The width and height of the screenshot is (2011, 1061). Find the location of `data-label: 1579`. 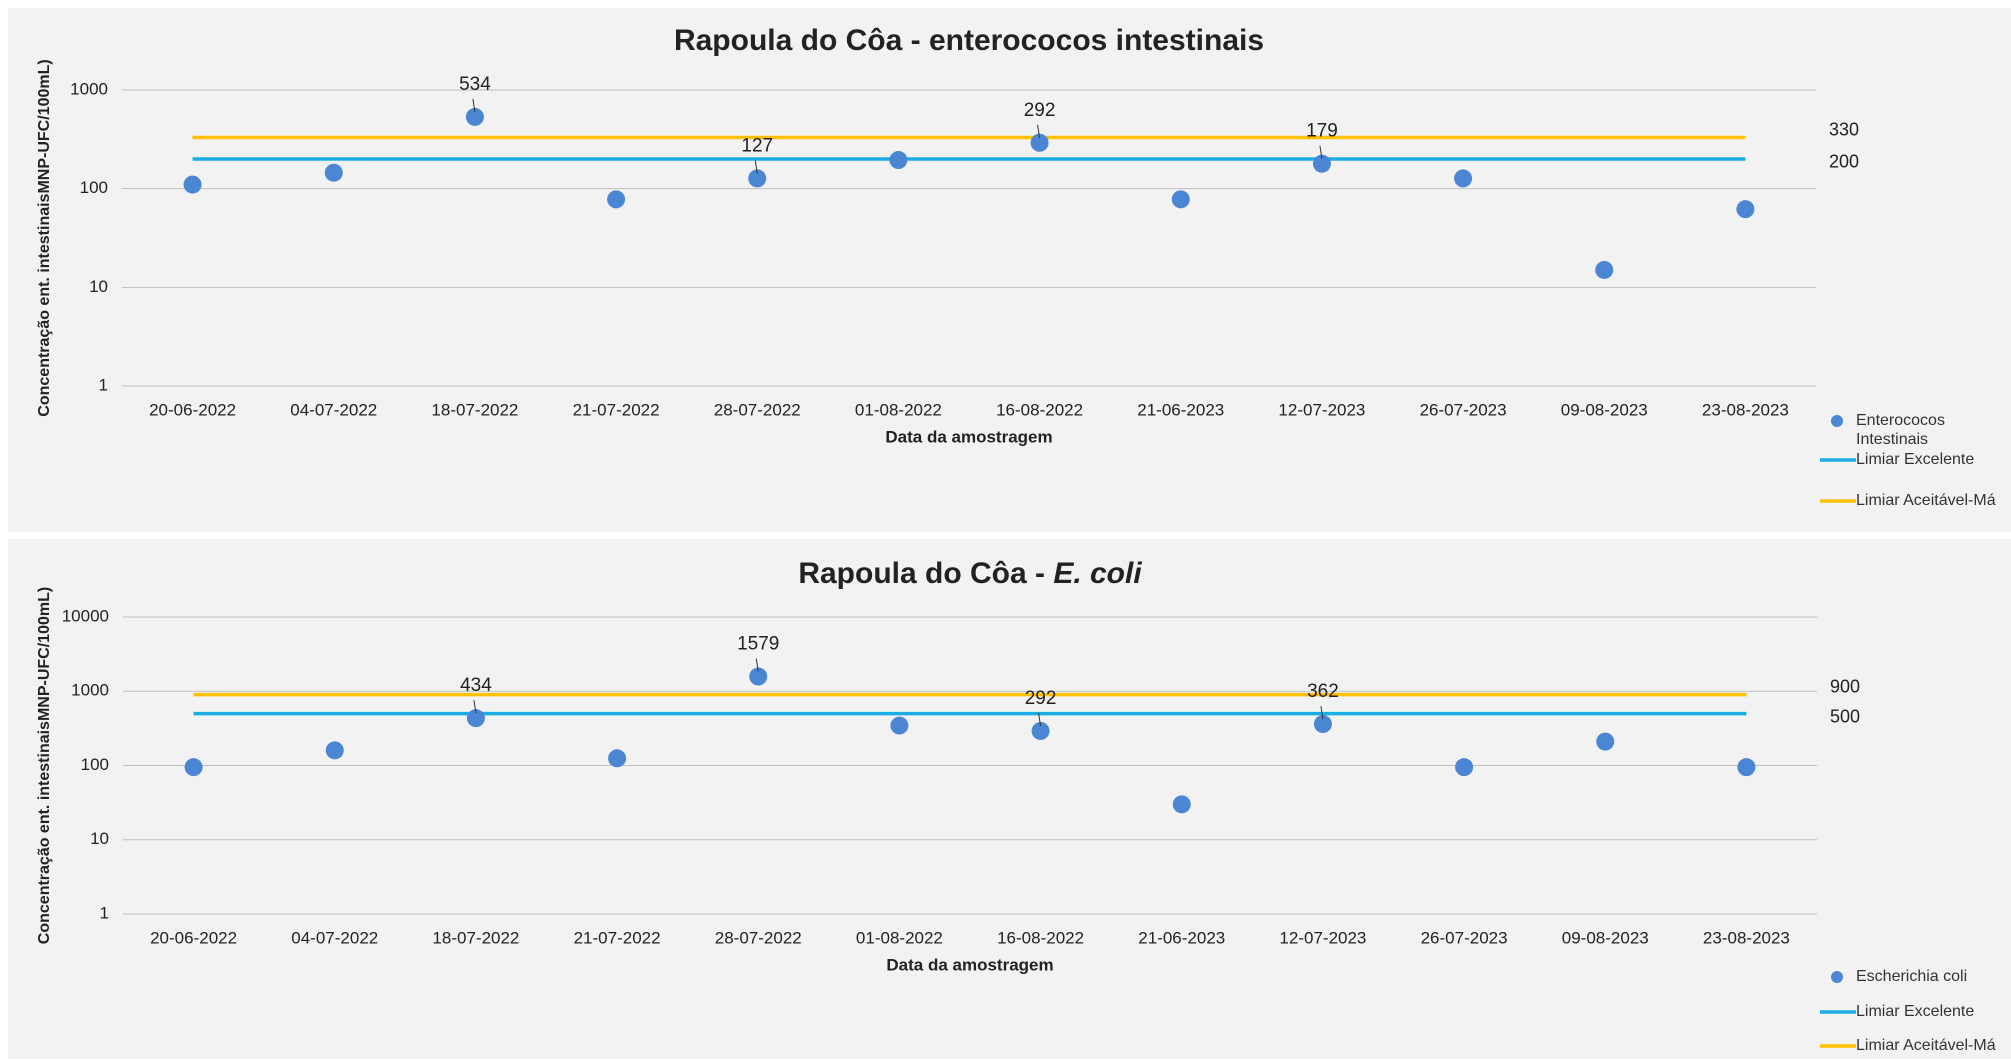

data-label: 1579 is located at coordinates (758, 644).